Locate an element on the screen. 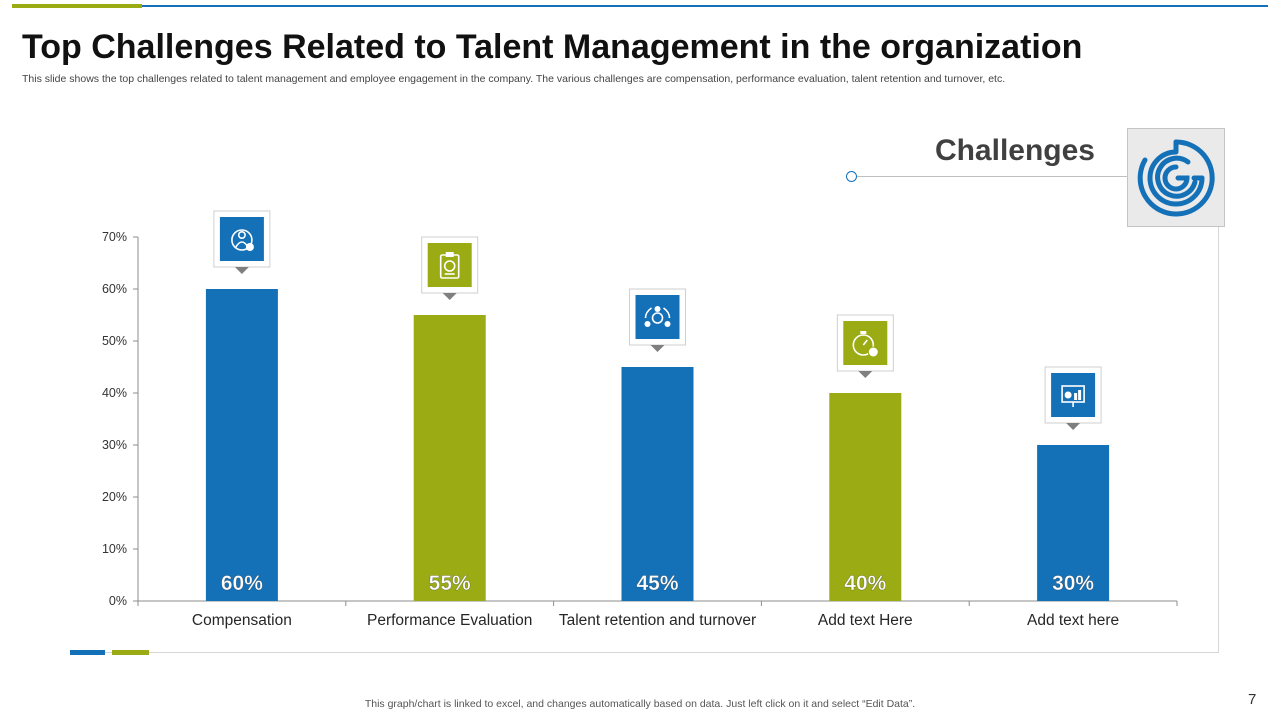 The image size is (1280, 720). accent-swatch-blue is located at coordinates (87, 652).